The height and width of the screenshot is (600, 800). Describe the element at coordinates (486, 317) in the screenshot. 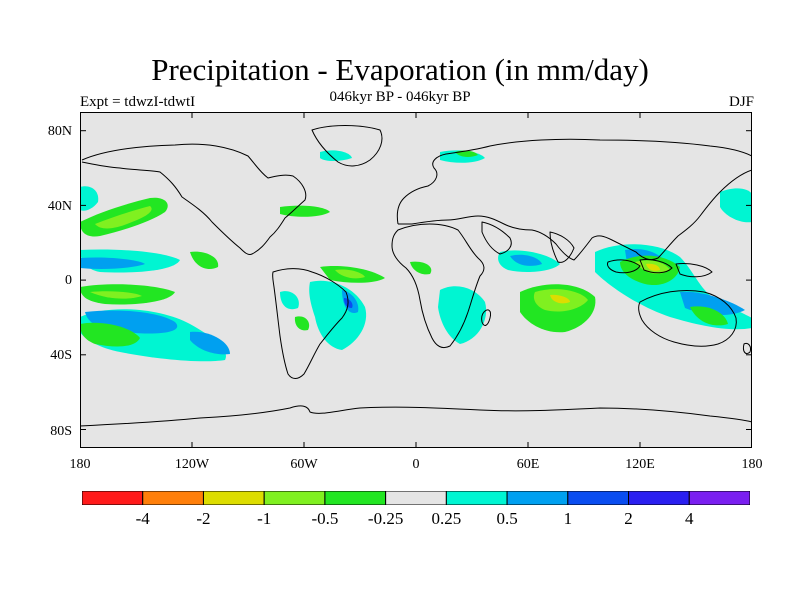

I see `madagascar-coastline` at that location.